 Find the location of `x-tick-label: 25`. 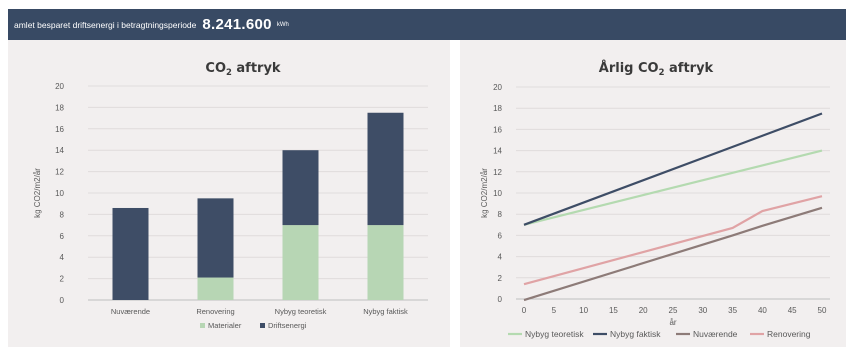

x-tick-label: 25 is located at coordinates (673, 310).